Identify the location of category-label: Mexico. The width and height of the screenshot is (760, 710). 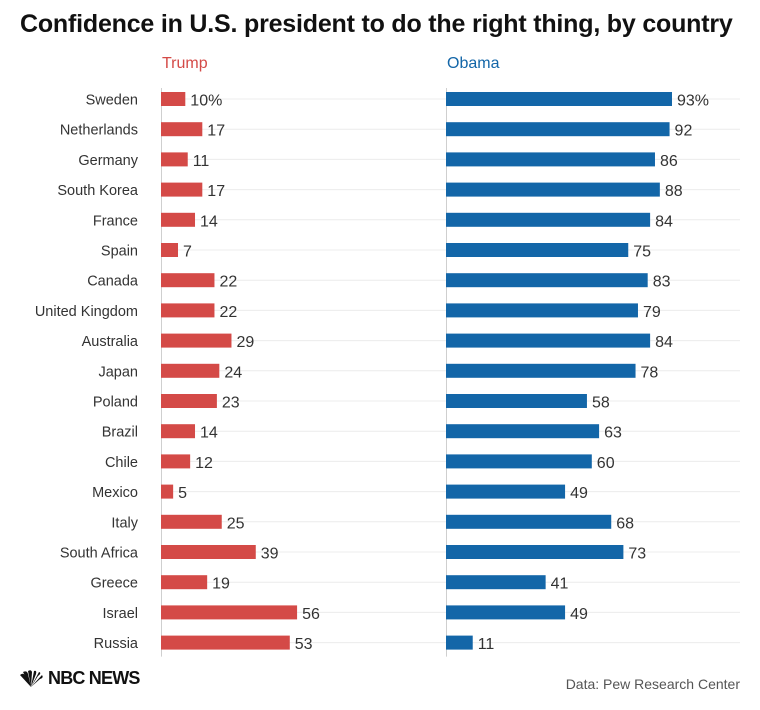
(115, 493).